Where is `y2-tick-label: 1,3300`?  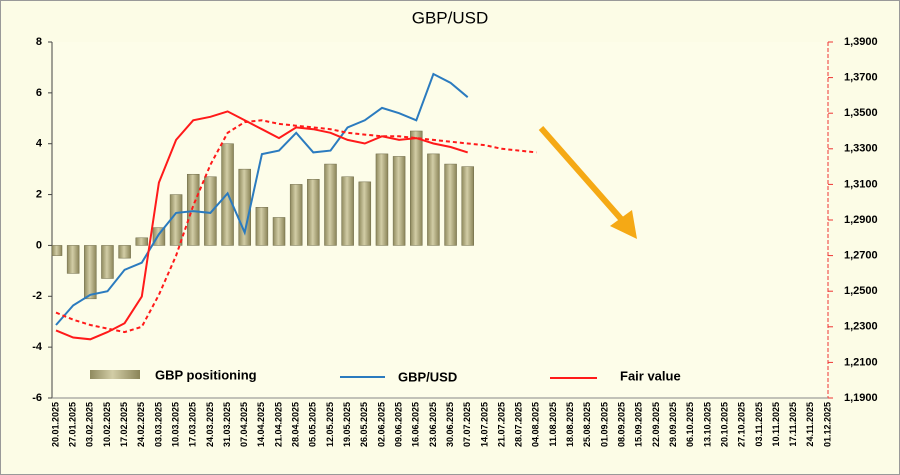
y2-tick-label: 1,3300 is located at coordinates (861, 149).